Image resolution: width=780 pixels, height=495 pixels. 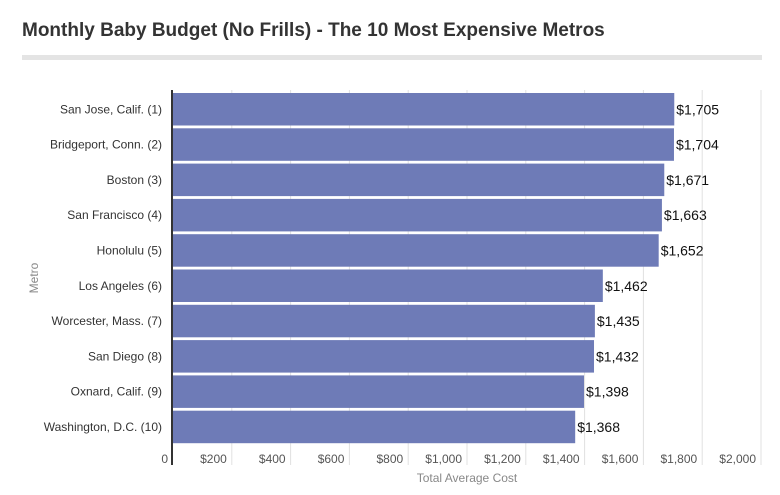 I want to click on x-axis-title: Total Average Cost, so click(x=467, y=478).